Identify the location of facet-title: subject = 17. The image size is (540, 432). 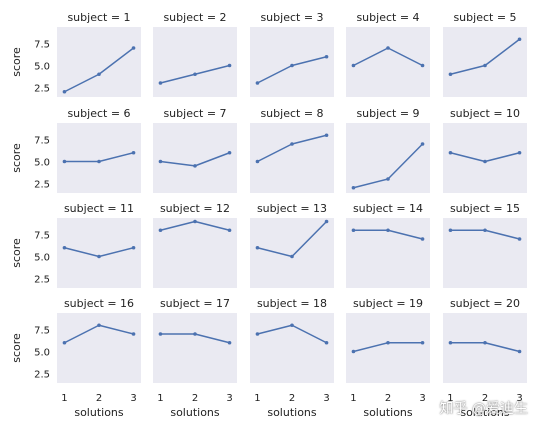
(195, 303).